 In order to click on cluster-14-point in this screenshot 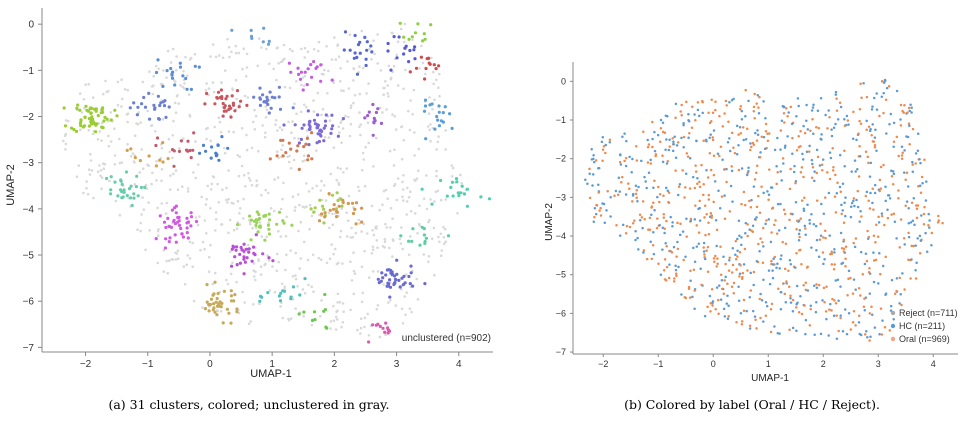, I will do `click(372, 52)`.